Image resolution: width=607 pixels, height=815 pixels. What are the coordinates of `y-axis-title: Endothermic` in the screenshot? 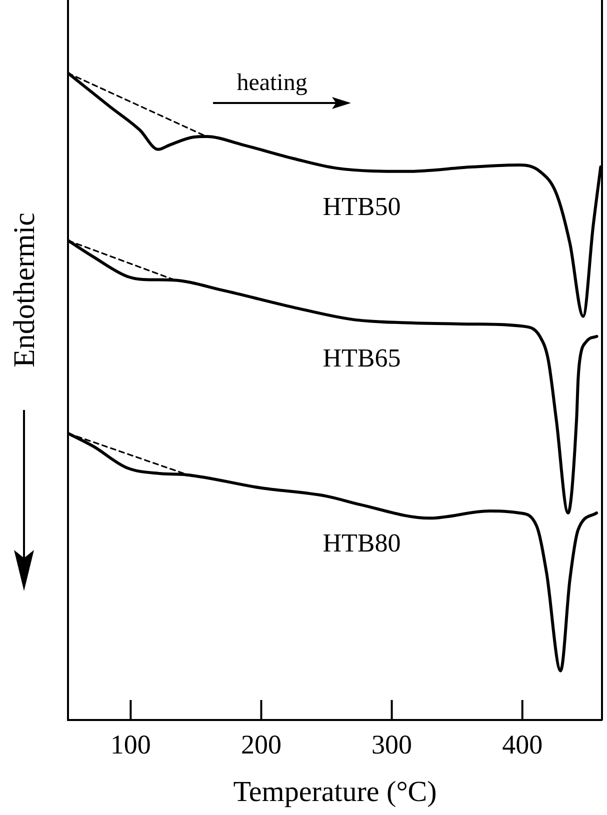 It's located at (24, 290).